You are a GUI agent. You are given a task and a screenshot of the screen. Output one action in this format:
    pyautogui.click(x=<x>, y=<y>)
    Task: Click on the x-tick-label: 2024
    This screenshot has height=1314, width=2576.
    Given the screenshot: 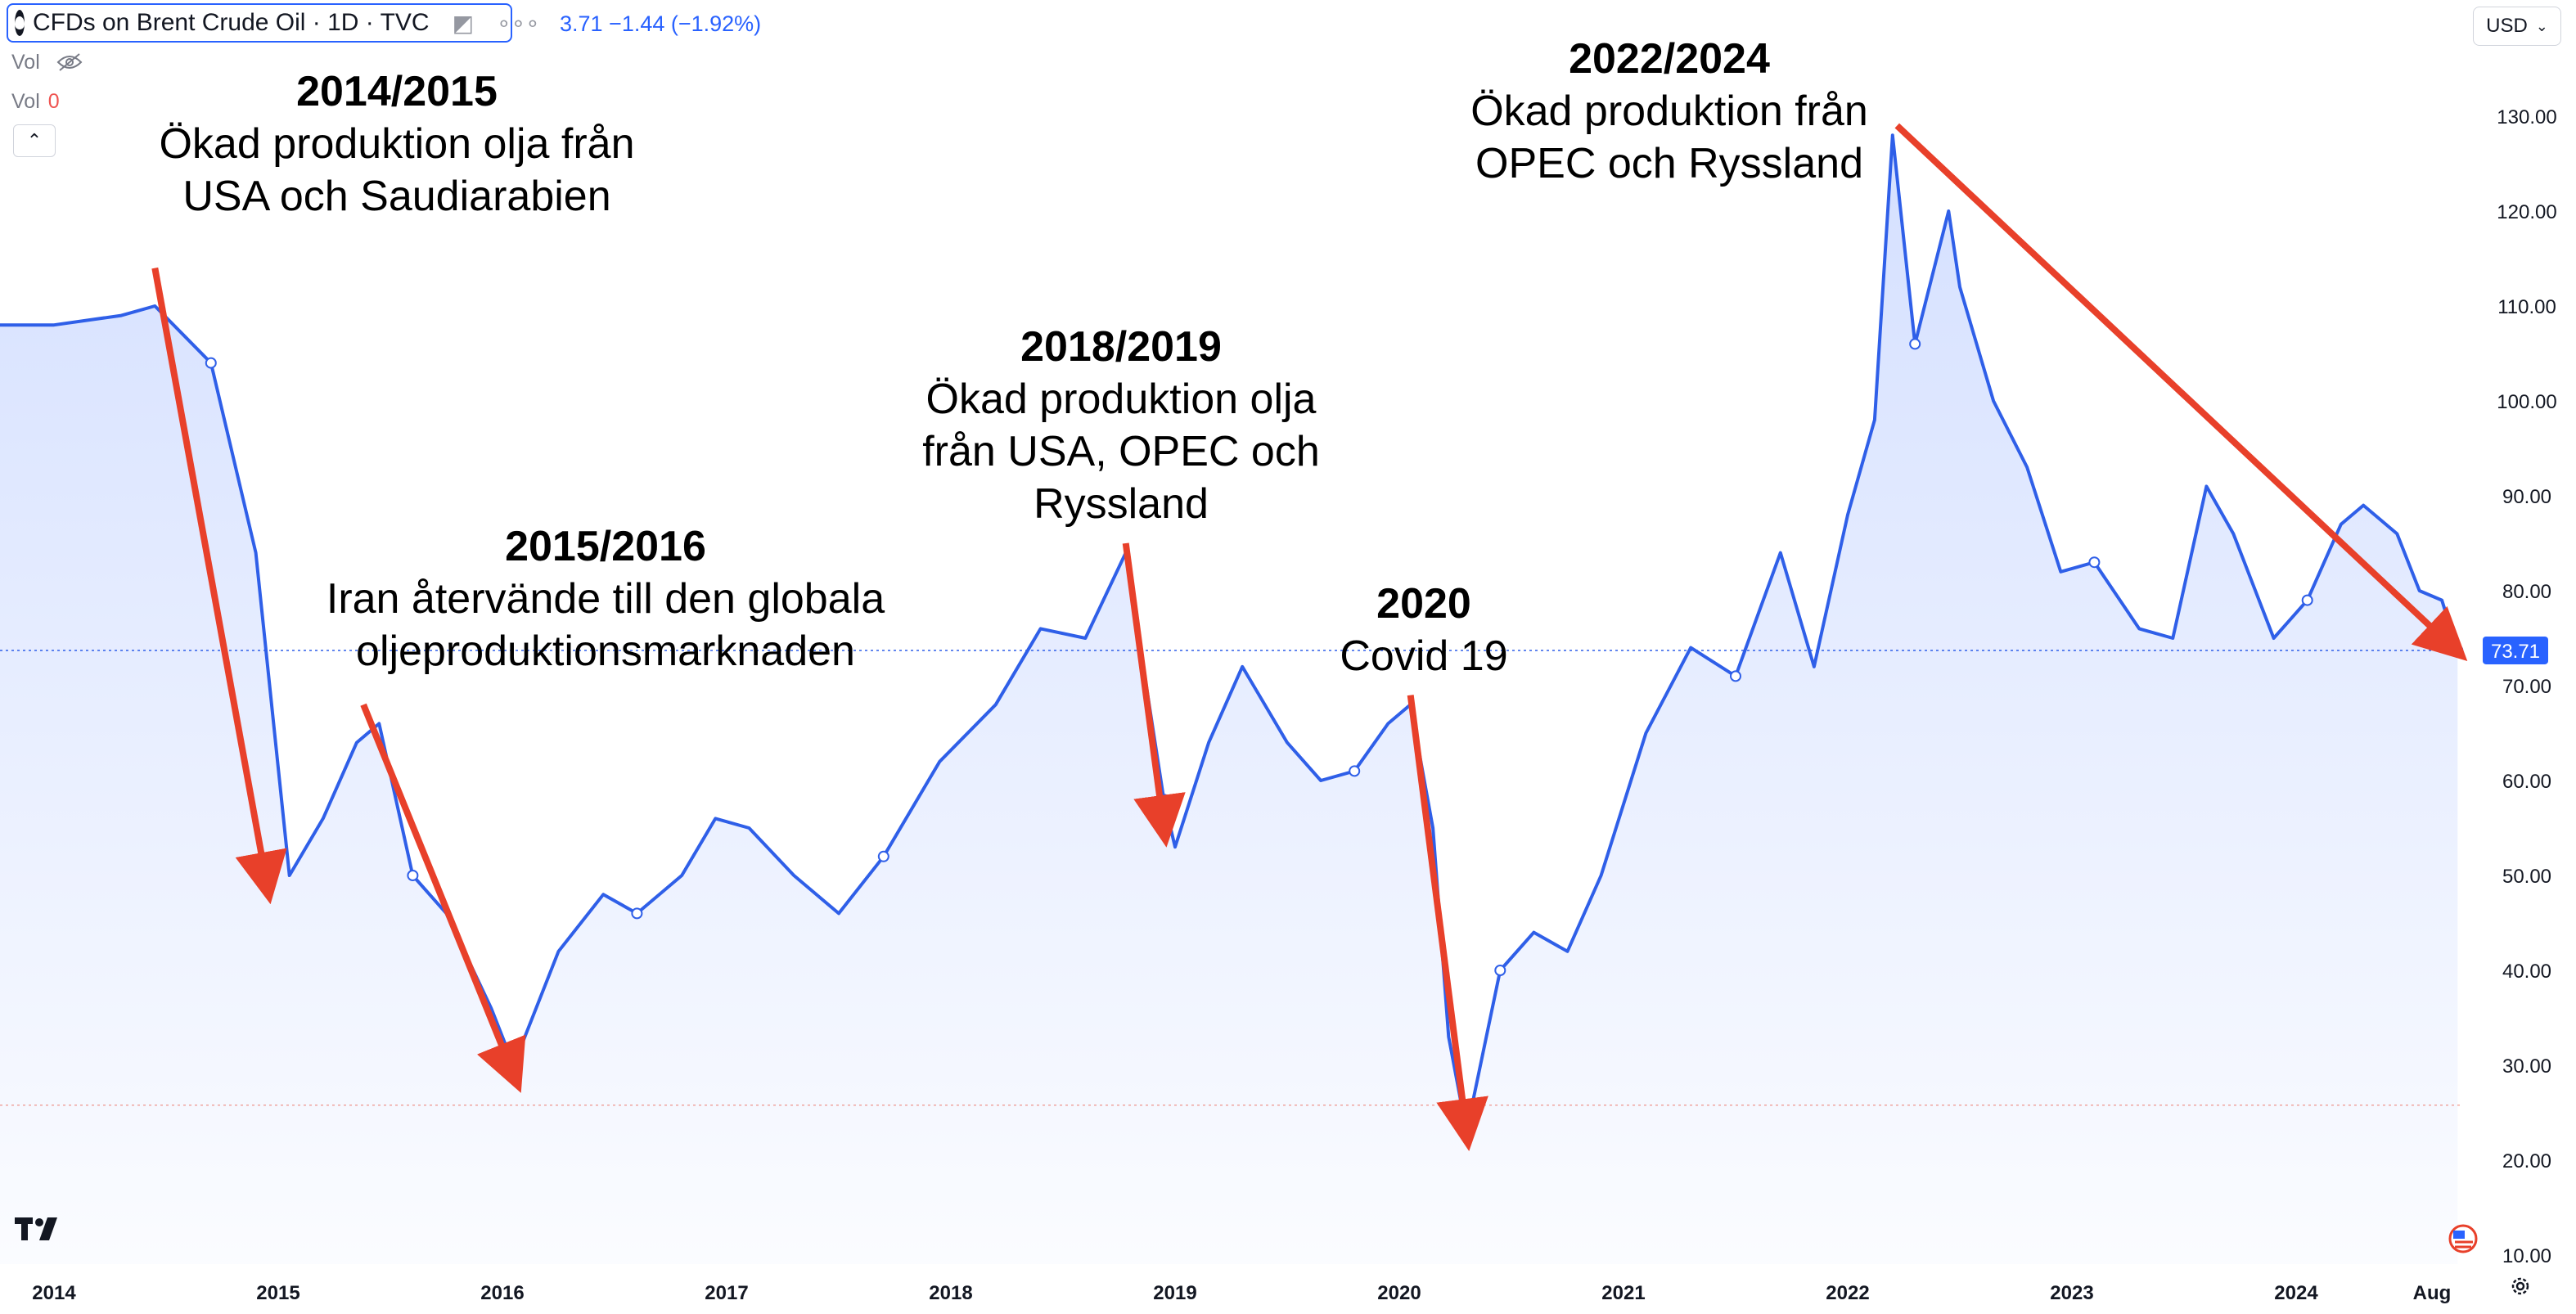 What is the action you would take?
    pyautogui.click(x=2296, y=1293)
    